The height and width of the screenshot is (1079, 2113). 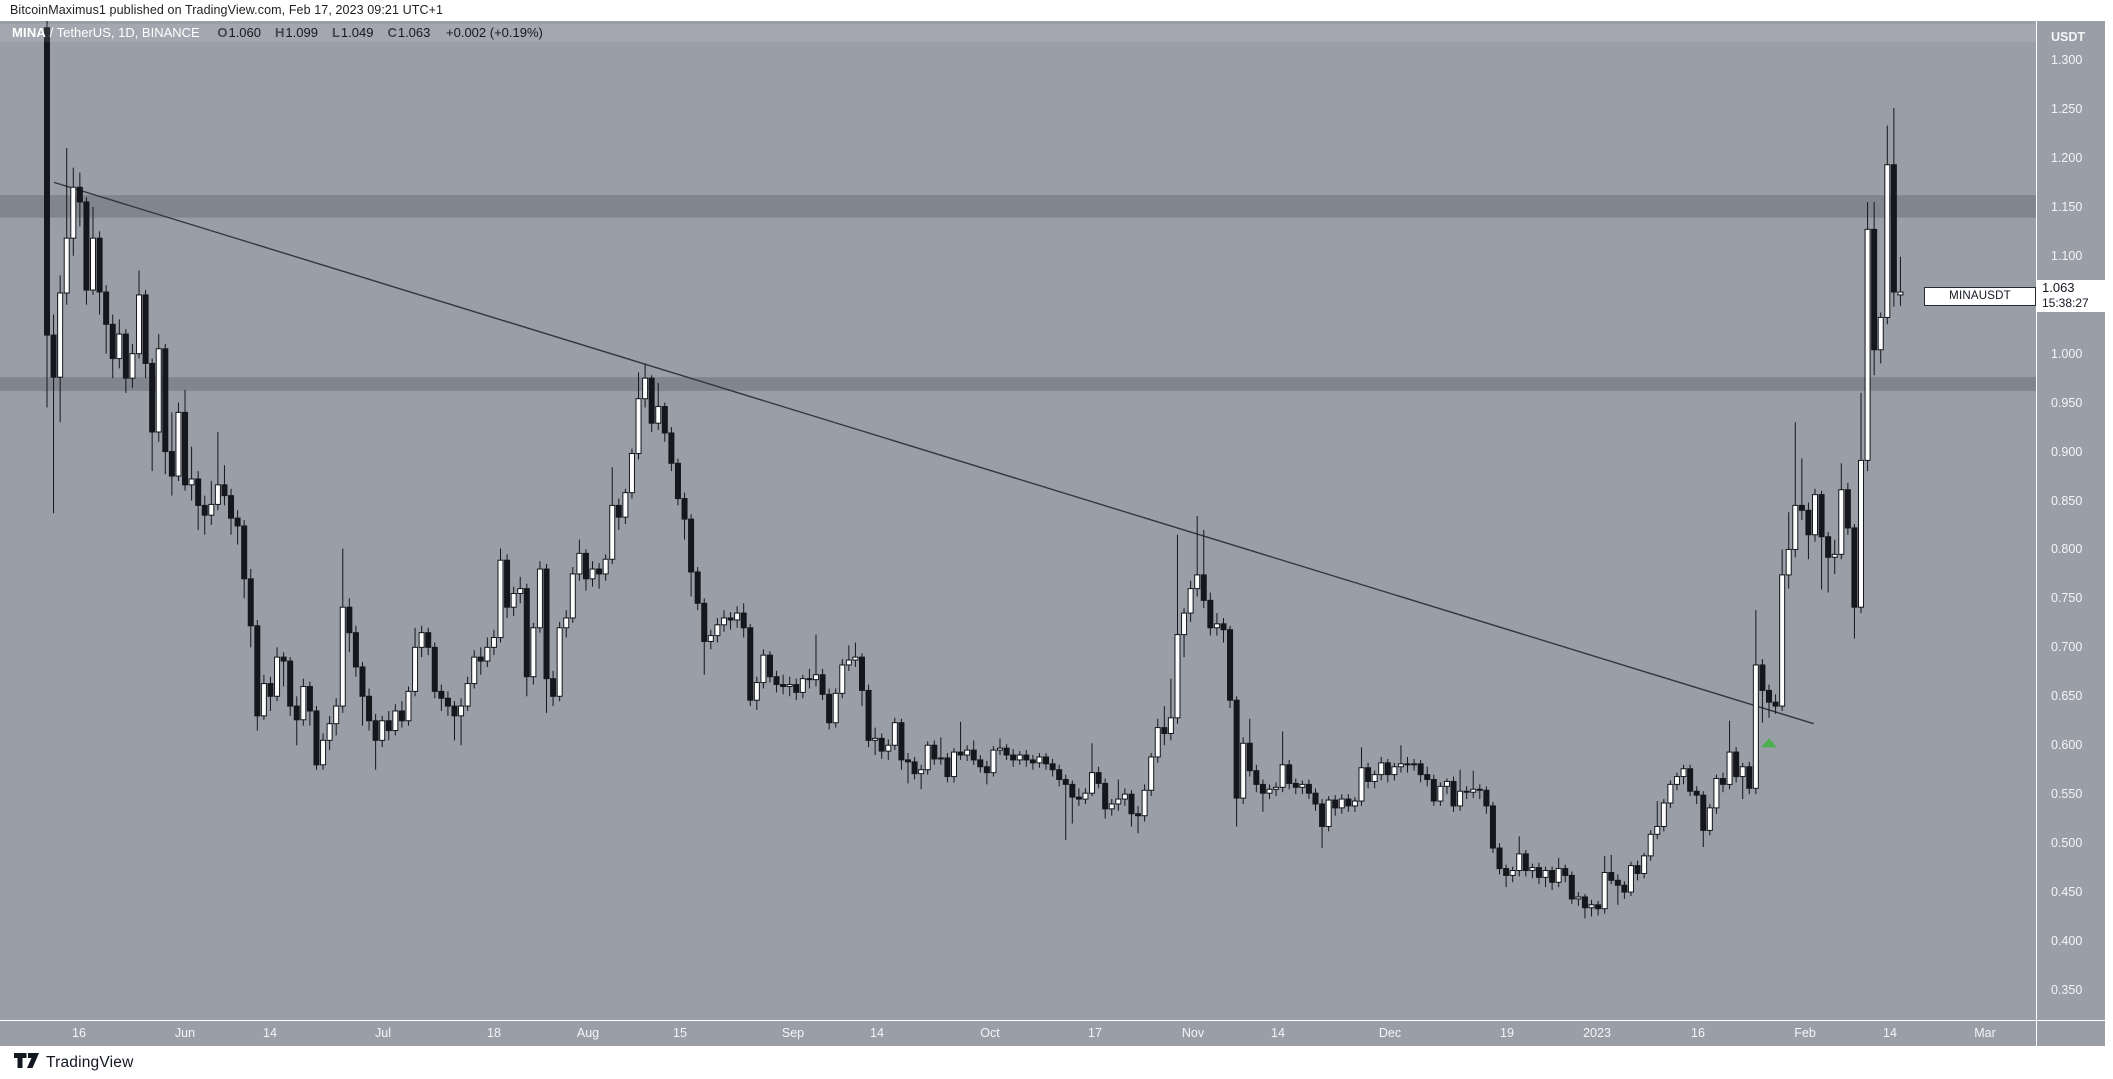 I want to click on time-tick: 16, so click(x=1698, y=1033).